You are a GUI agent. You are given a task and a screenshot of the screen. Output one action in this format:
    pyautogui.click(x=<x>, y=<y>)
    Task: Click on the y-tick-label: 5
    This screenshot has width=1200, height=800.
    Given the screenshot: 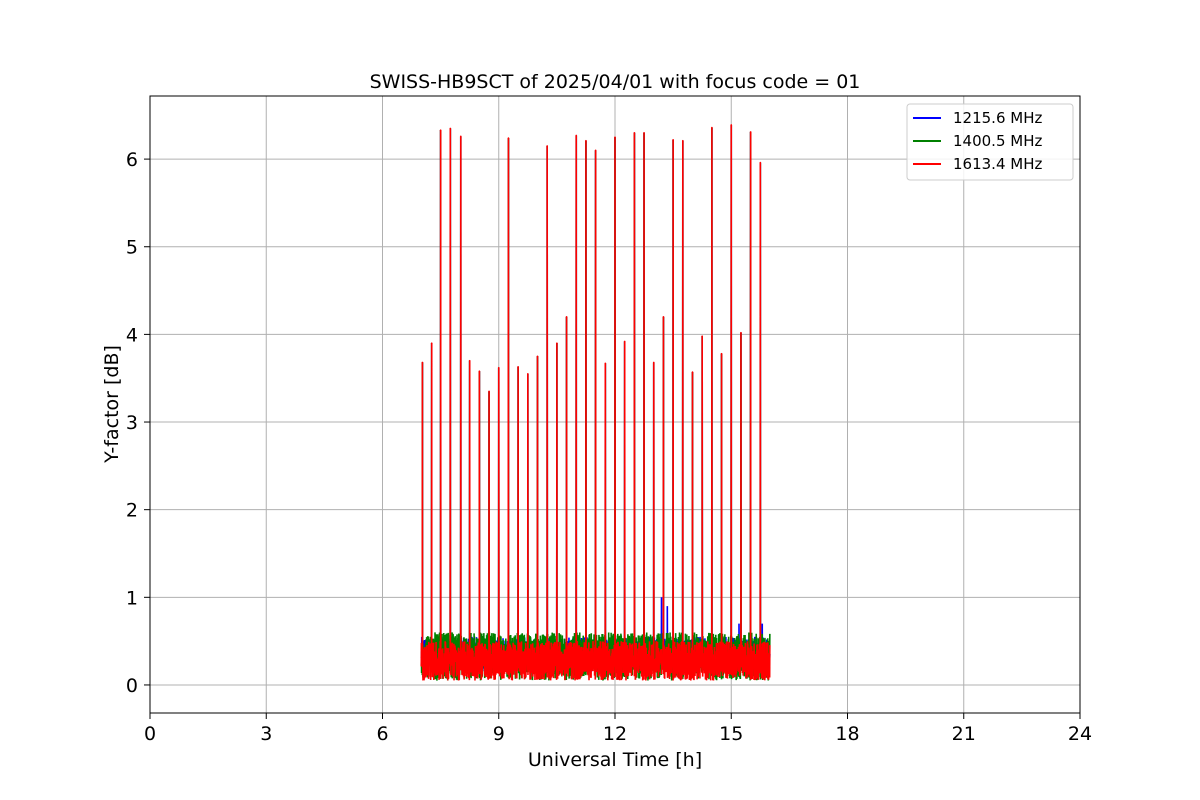 What is the action you would take?
    pyautogui.click(x=132, y=248)
    